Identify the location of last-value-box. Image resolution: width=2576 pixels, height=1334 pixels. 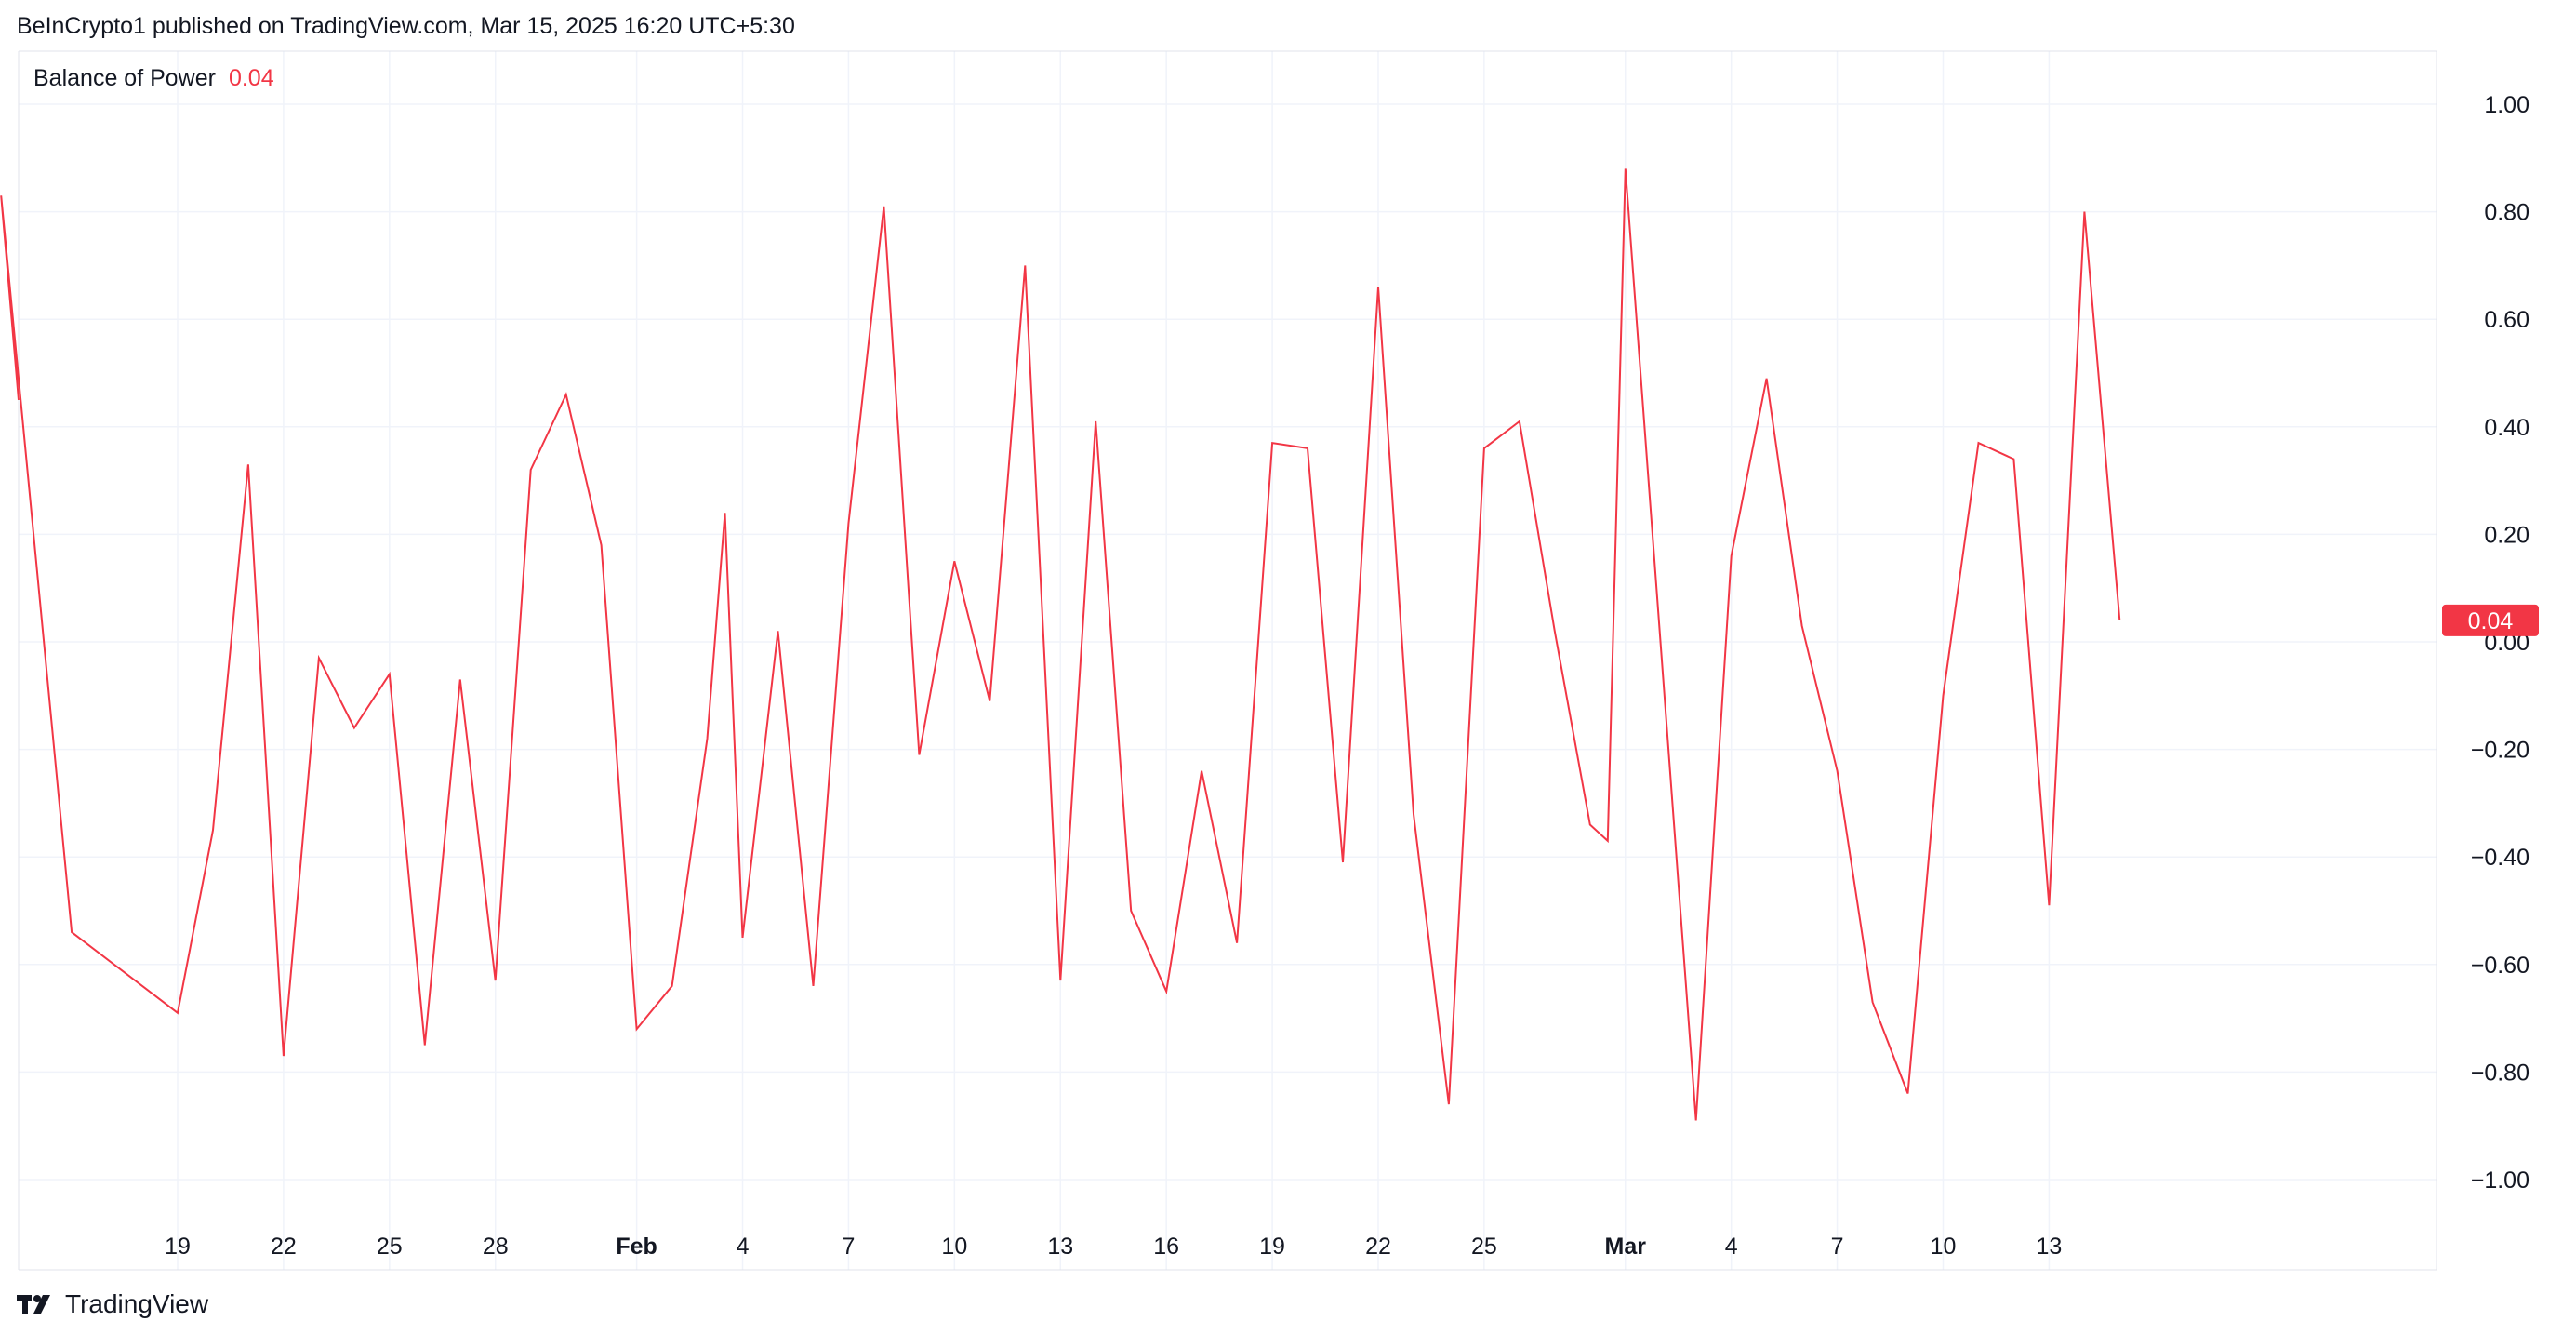
(2490, 620).